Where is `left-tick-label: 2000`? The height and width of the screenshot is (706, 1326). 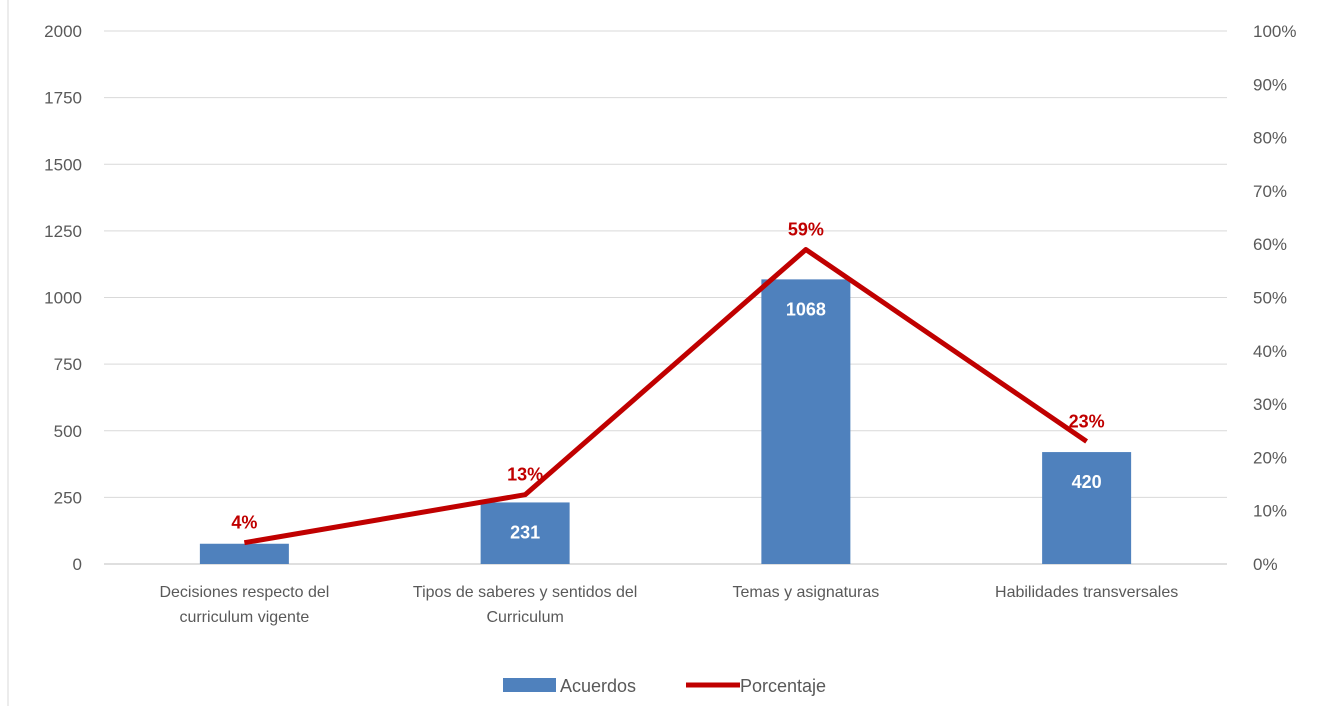
left-tick-label: 2000 is located at coordinates (63, 31).